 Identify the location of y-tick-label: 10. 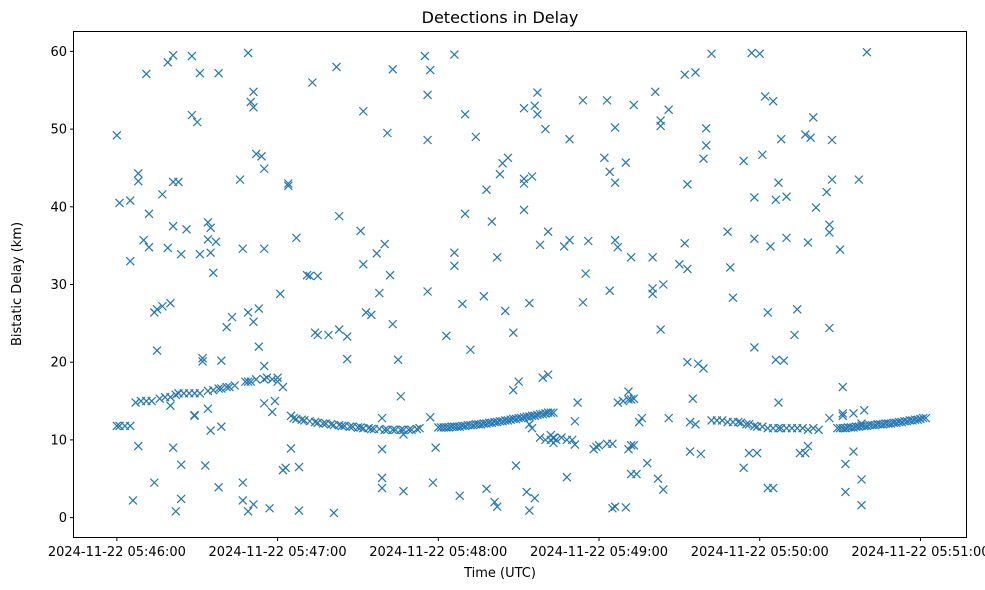
(58, 440).